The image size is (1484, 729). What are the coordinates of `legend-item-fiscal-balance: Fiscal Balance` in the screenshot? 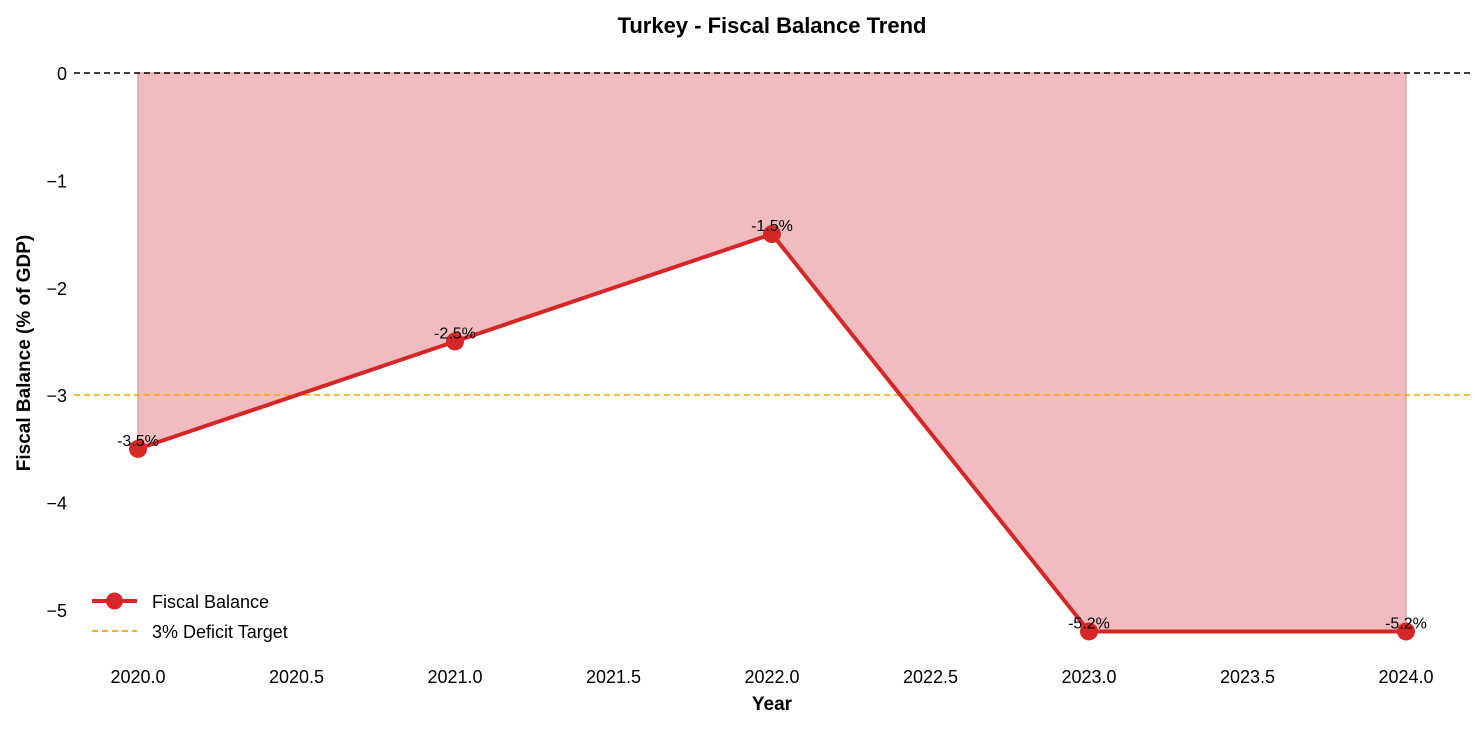 It's located at (180, 602).